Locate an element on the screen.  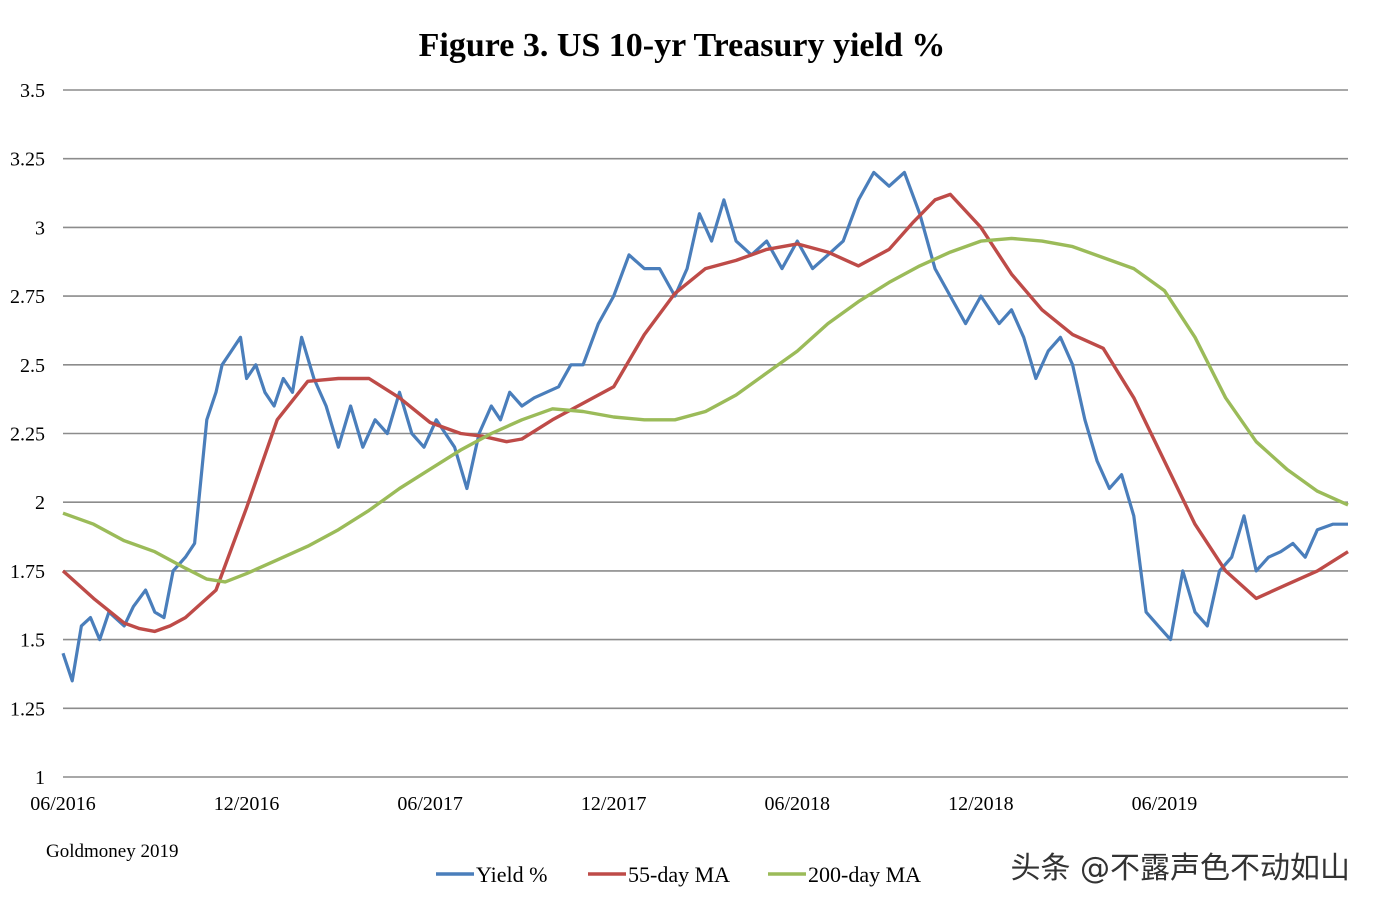
x-tick-label: 12/2018 is located at coordinates (981, 804).